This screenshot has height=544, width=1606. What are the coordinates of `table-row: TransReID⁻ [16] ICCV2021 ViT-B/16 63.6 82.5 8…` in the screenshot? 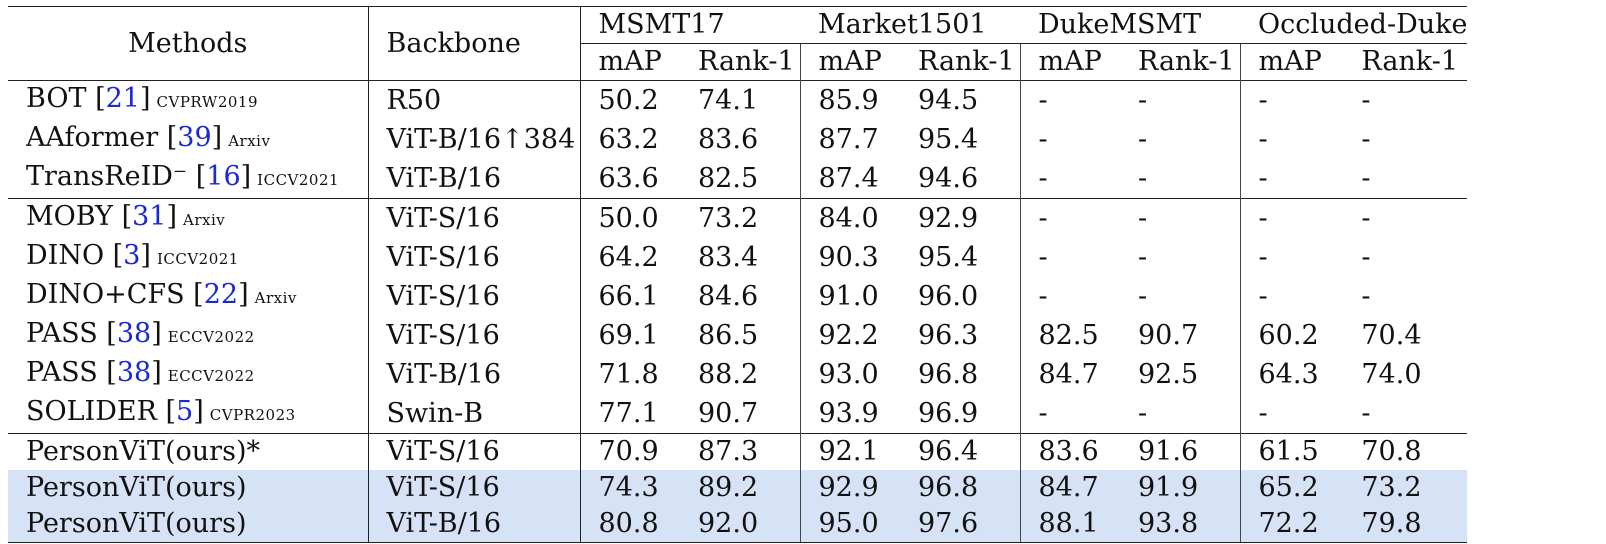 It's located at (737, 179).